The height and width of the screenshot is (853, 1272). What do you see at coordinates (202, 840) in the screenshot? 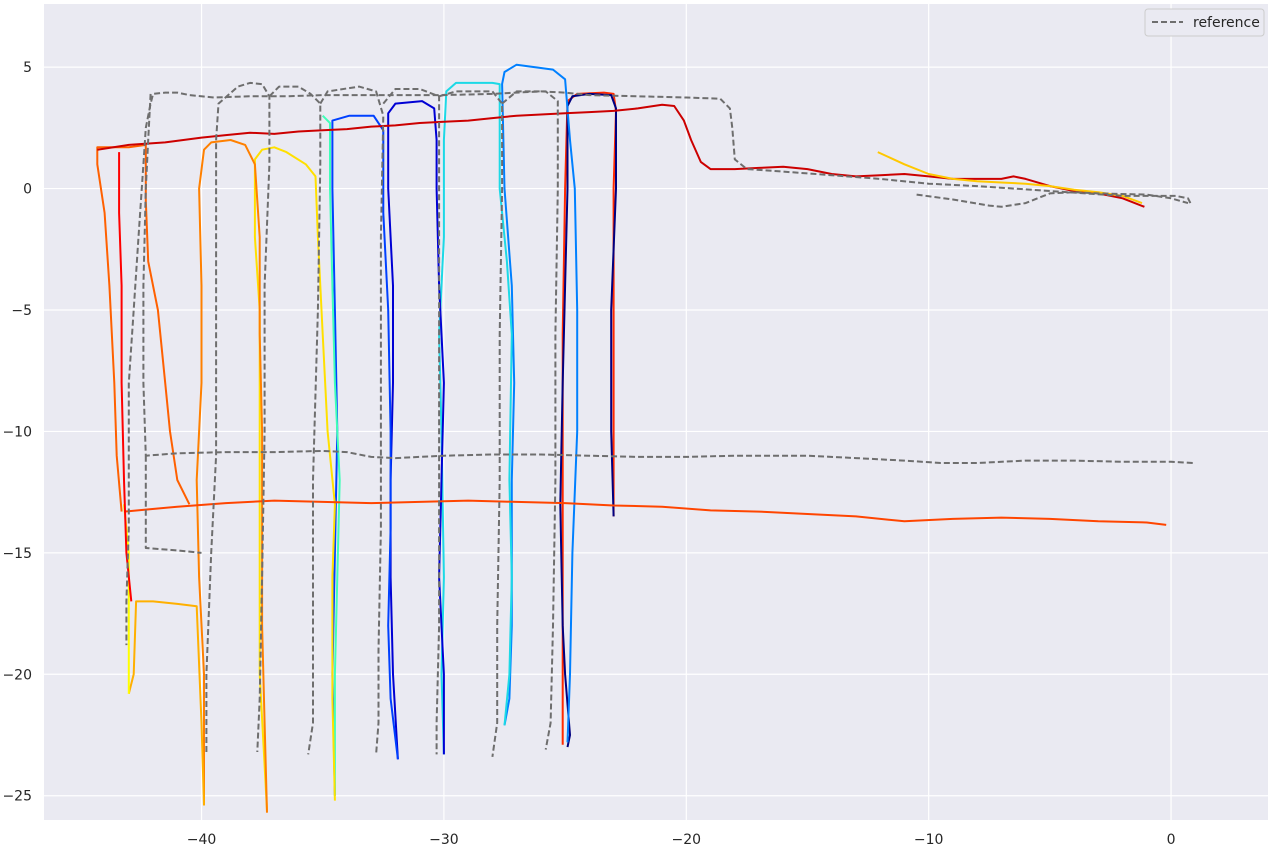
I see `x-tick-label: −40` at bounding box center [202, 840].